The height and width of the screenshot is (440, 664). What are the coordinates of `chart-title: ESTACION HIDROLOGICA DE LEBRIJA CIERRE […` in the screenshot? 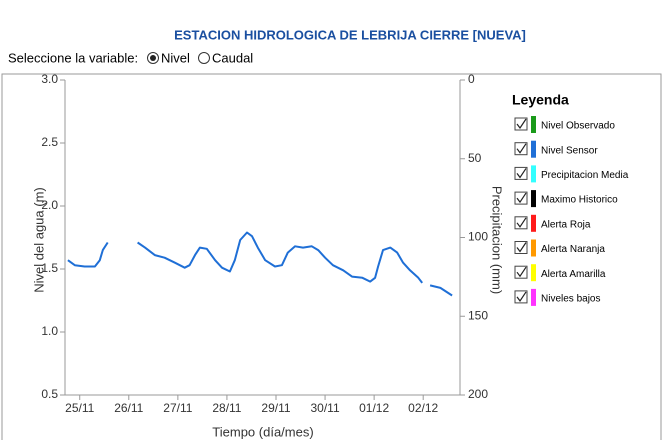 It's located at (350, 34).